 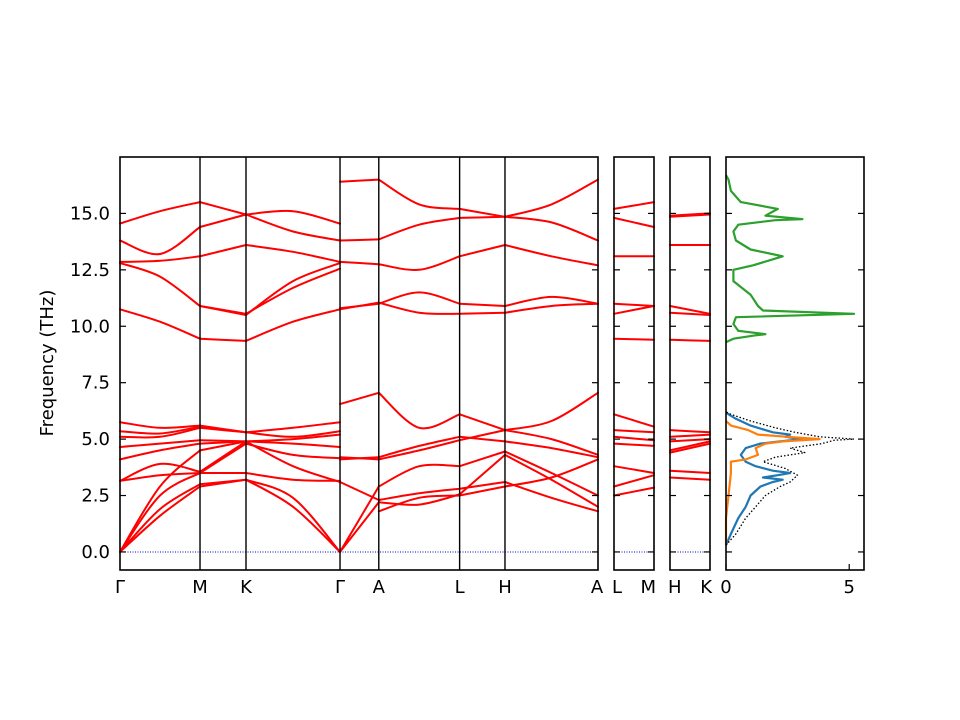 What do you see at coordinates (725, 587) in the screenshot?
I see `x-tick-label: 0` at bounding box center [725, 587].